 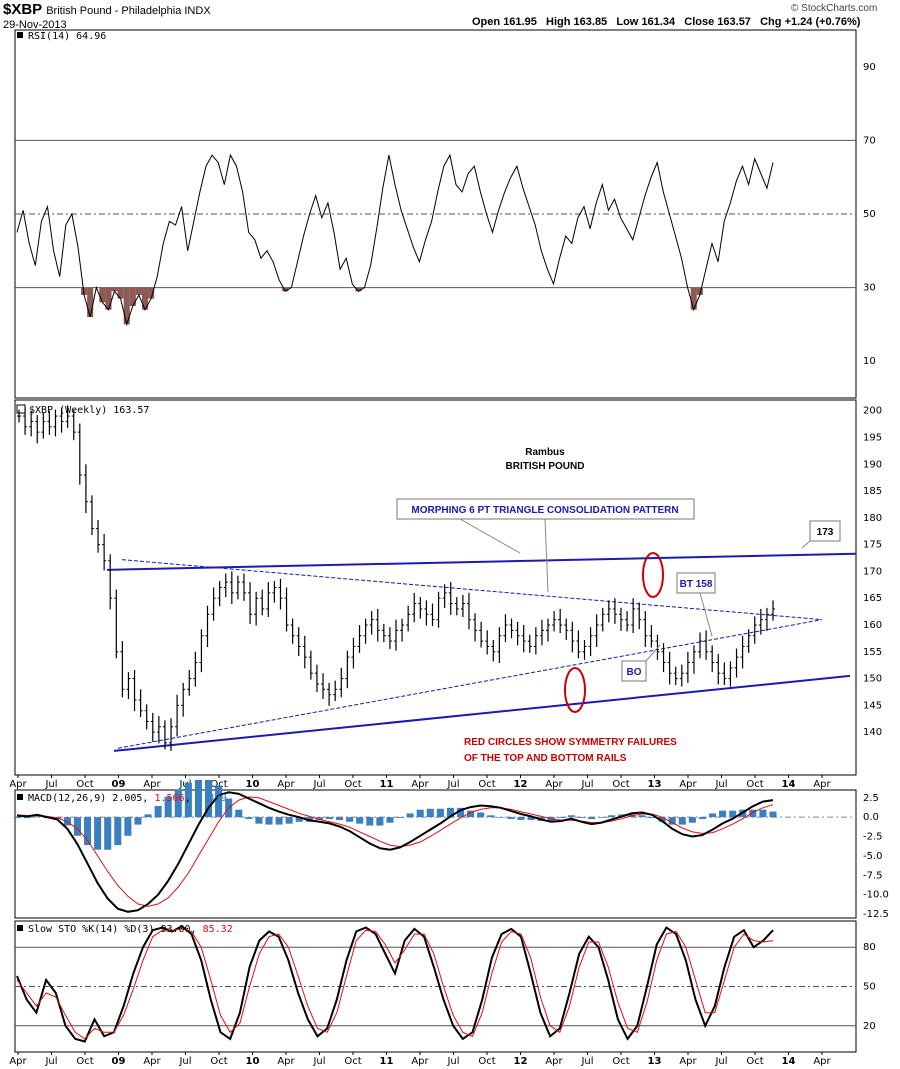 I want to click on price-x-tick-label: 12, so click(x=521, y=784).